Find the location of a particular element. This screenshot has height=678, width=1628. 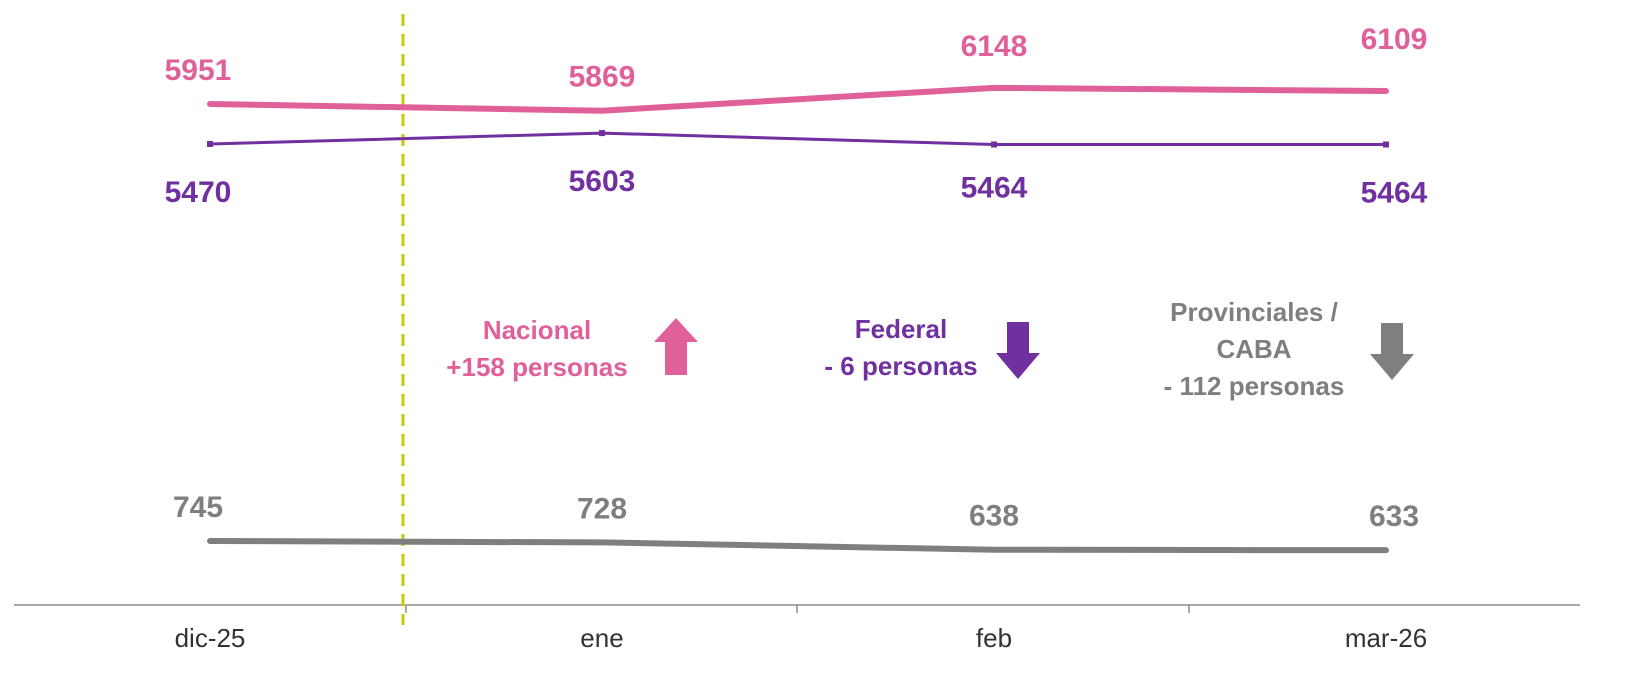

annotation-title: Federal is located at coordinates (901, 329).